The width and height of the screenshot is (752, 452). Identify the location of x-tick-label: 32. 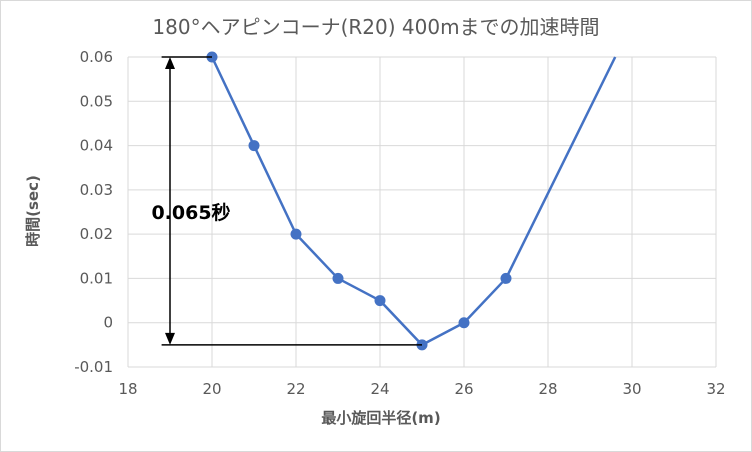
(715, 389).